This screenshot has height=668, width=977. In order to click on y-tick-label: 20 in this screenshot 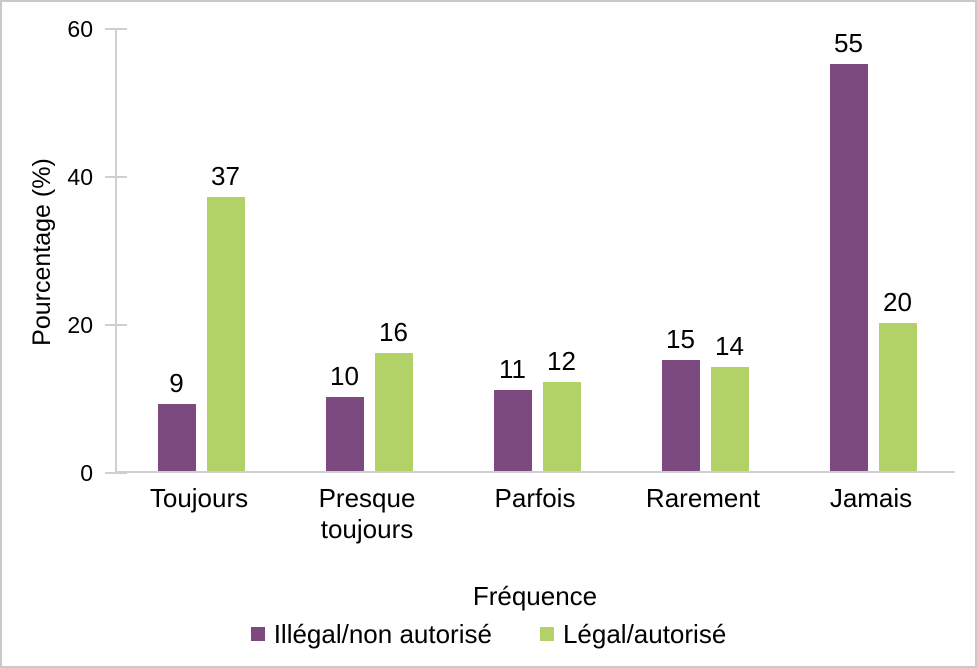, I will do `click(80, 325)`.